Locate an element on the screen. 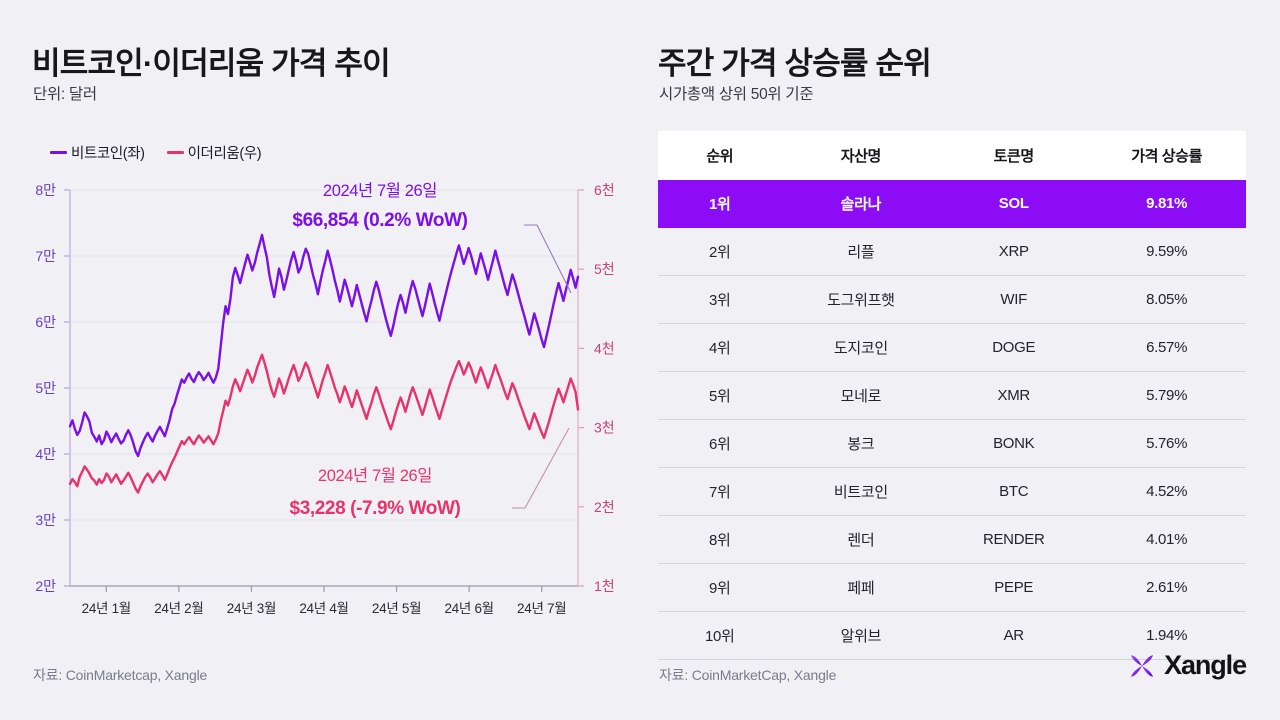  cell-asset: 렌더 is located at coordinates (861, 539).